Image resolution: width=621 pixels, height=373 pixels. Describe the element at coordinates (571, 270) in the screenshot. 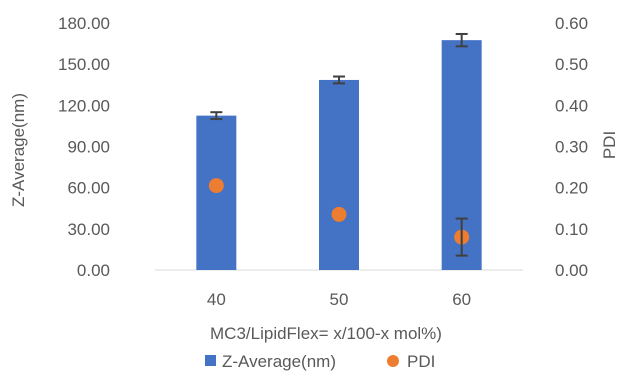

I see `y2-tick-label: 0.00` at that location.